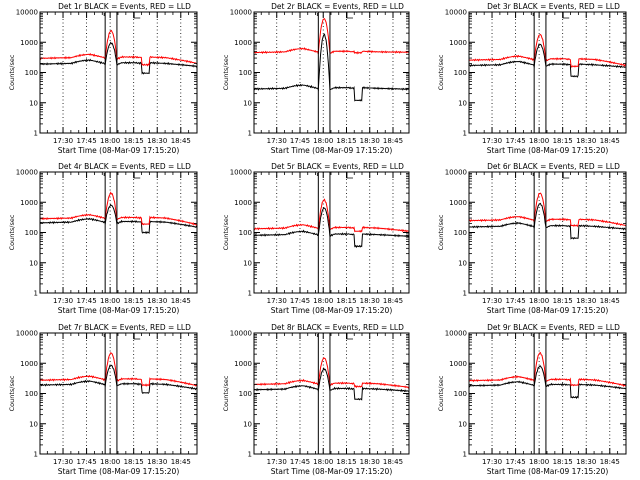  What do you see at coordinates (337, 327) in the screenshot?
I see `panel-title: Det 8r BLACK = Events, RED = LLD` at bounding box center [337, 327].